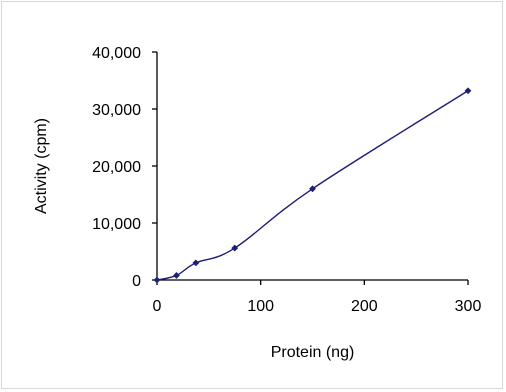  What do you see at coordinates (364, 306) in the screenshot?
I see `x-tick-label: 200` at bounding box center [364, 306].